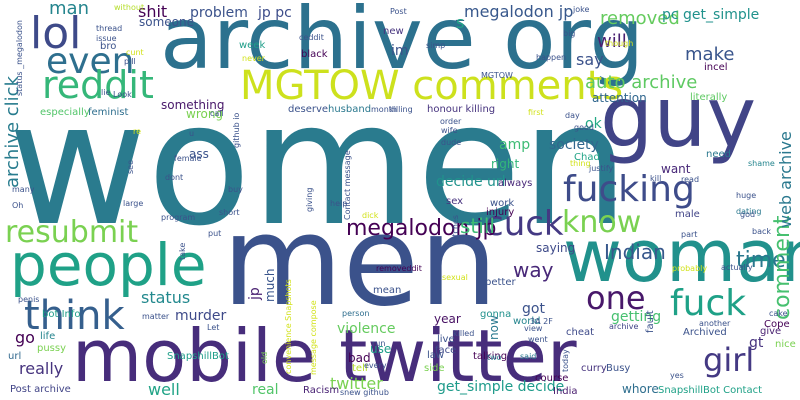 The height and width of the screenshot is (400, 800). I want to click on word: another, so click(715, 323).